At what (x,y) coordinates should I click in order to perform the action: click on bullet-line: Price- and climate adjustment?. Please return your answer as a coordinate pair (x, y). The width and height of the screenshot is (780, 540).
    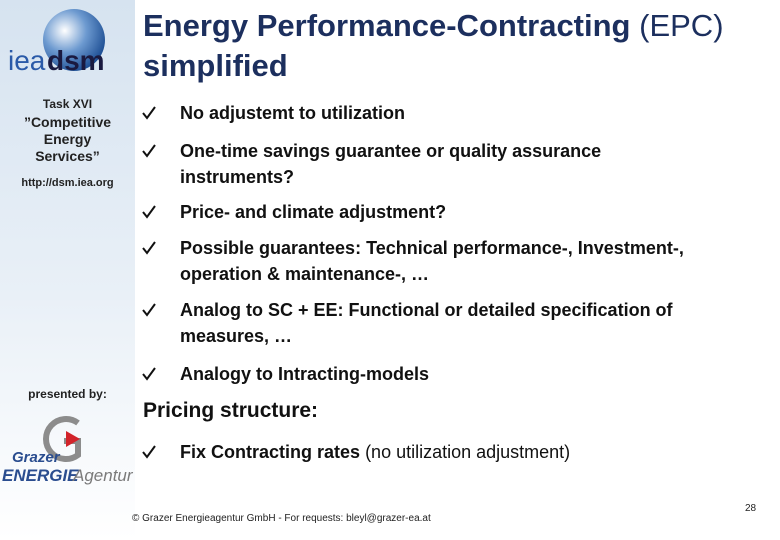
    Looking at the image, I should click on (313, 212).